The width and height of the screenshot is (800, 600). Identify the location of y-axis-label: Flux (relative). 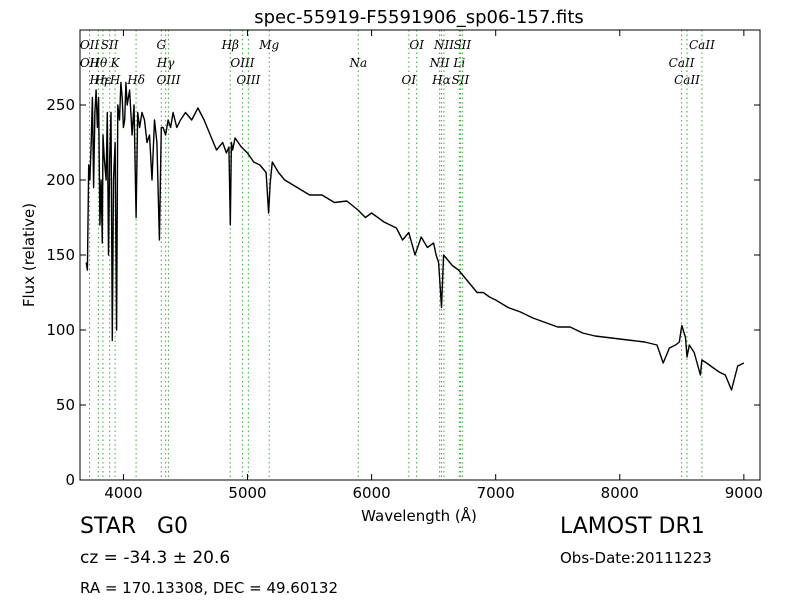
(29, 255).